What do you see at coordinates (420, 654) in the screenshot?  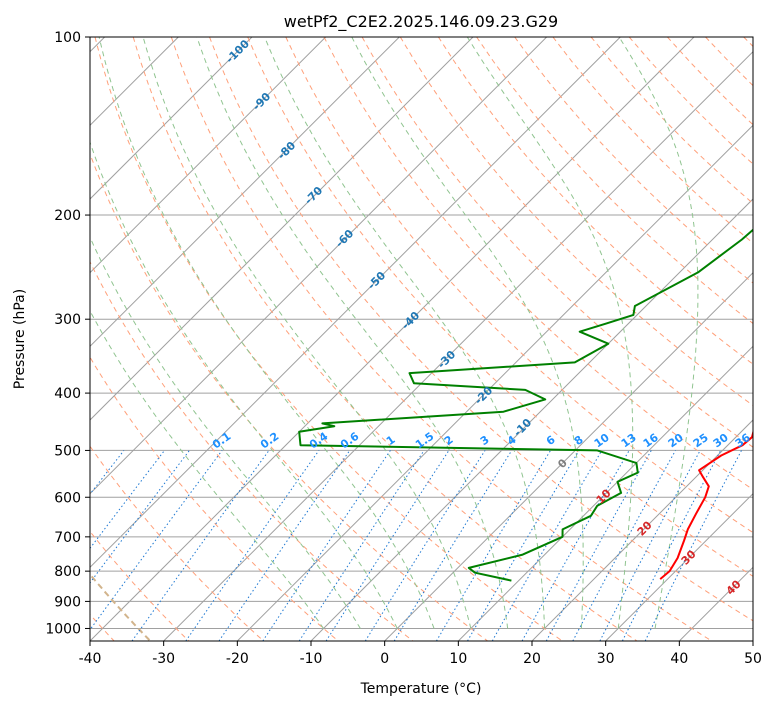 I see `x-axis: -40 -30 -20 -10 0 10 20 30 40 50` at bounding box center [420, 654].